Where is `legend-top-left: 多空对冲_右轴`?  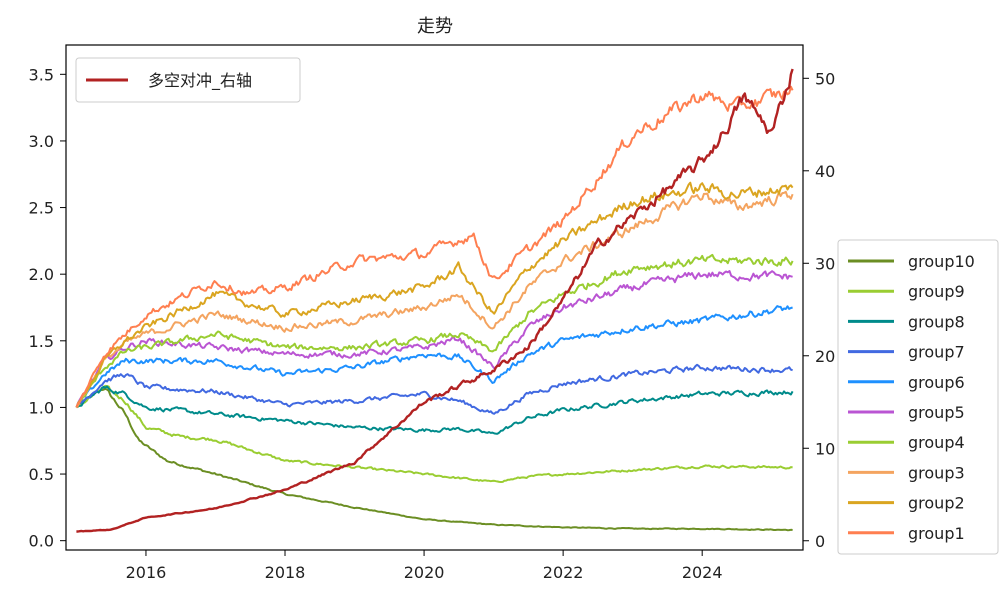 legend-top-left: 多空对冲_右轴 is located at coordinates (188, 80).